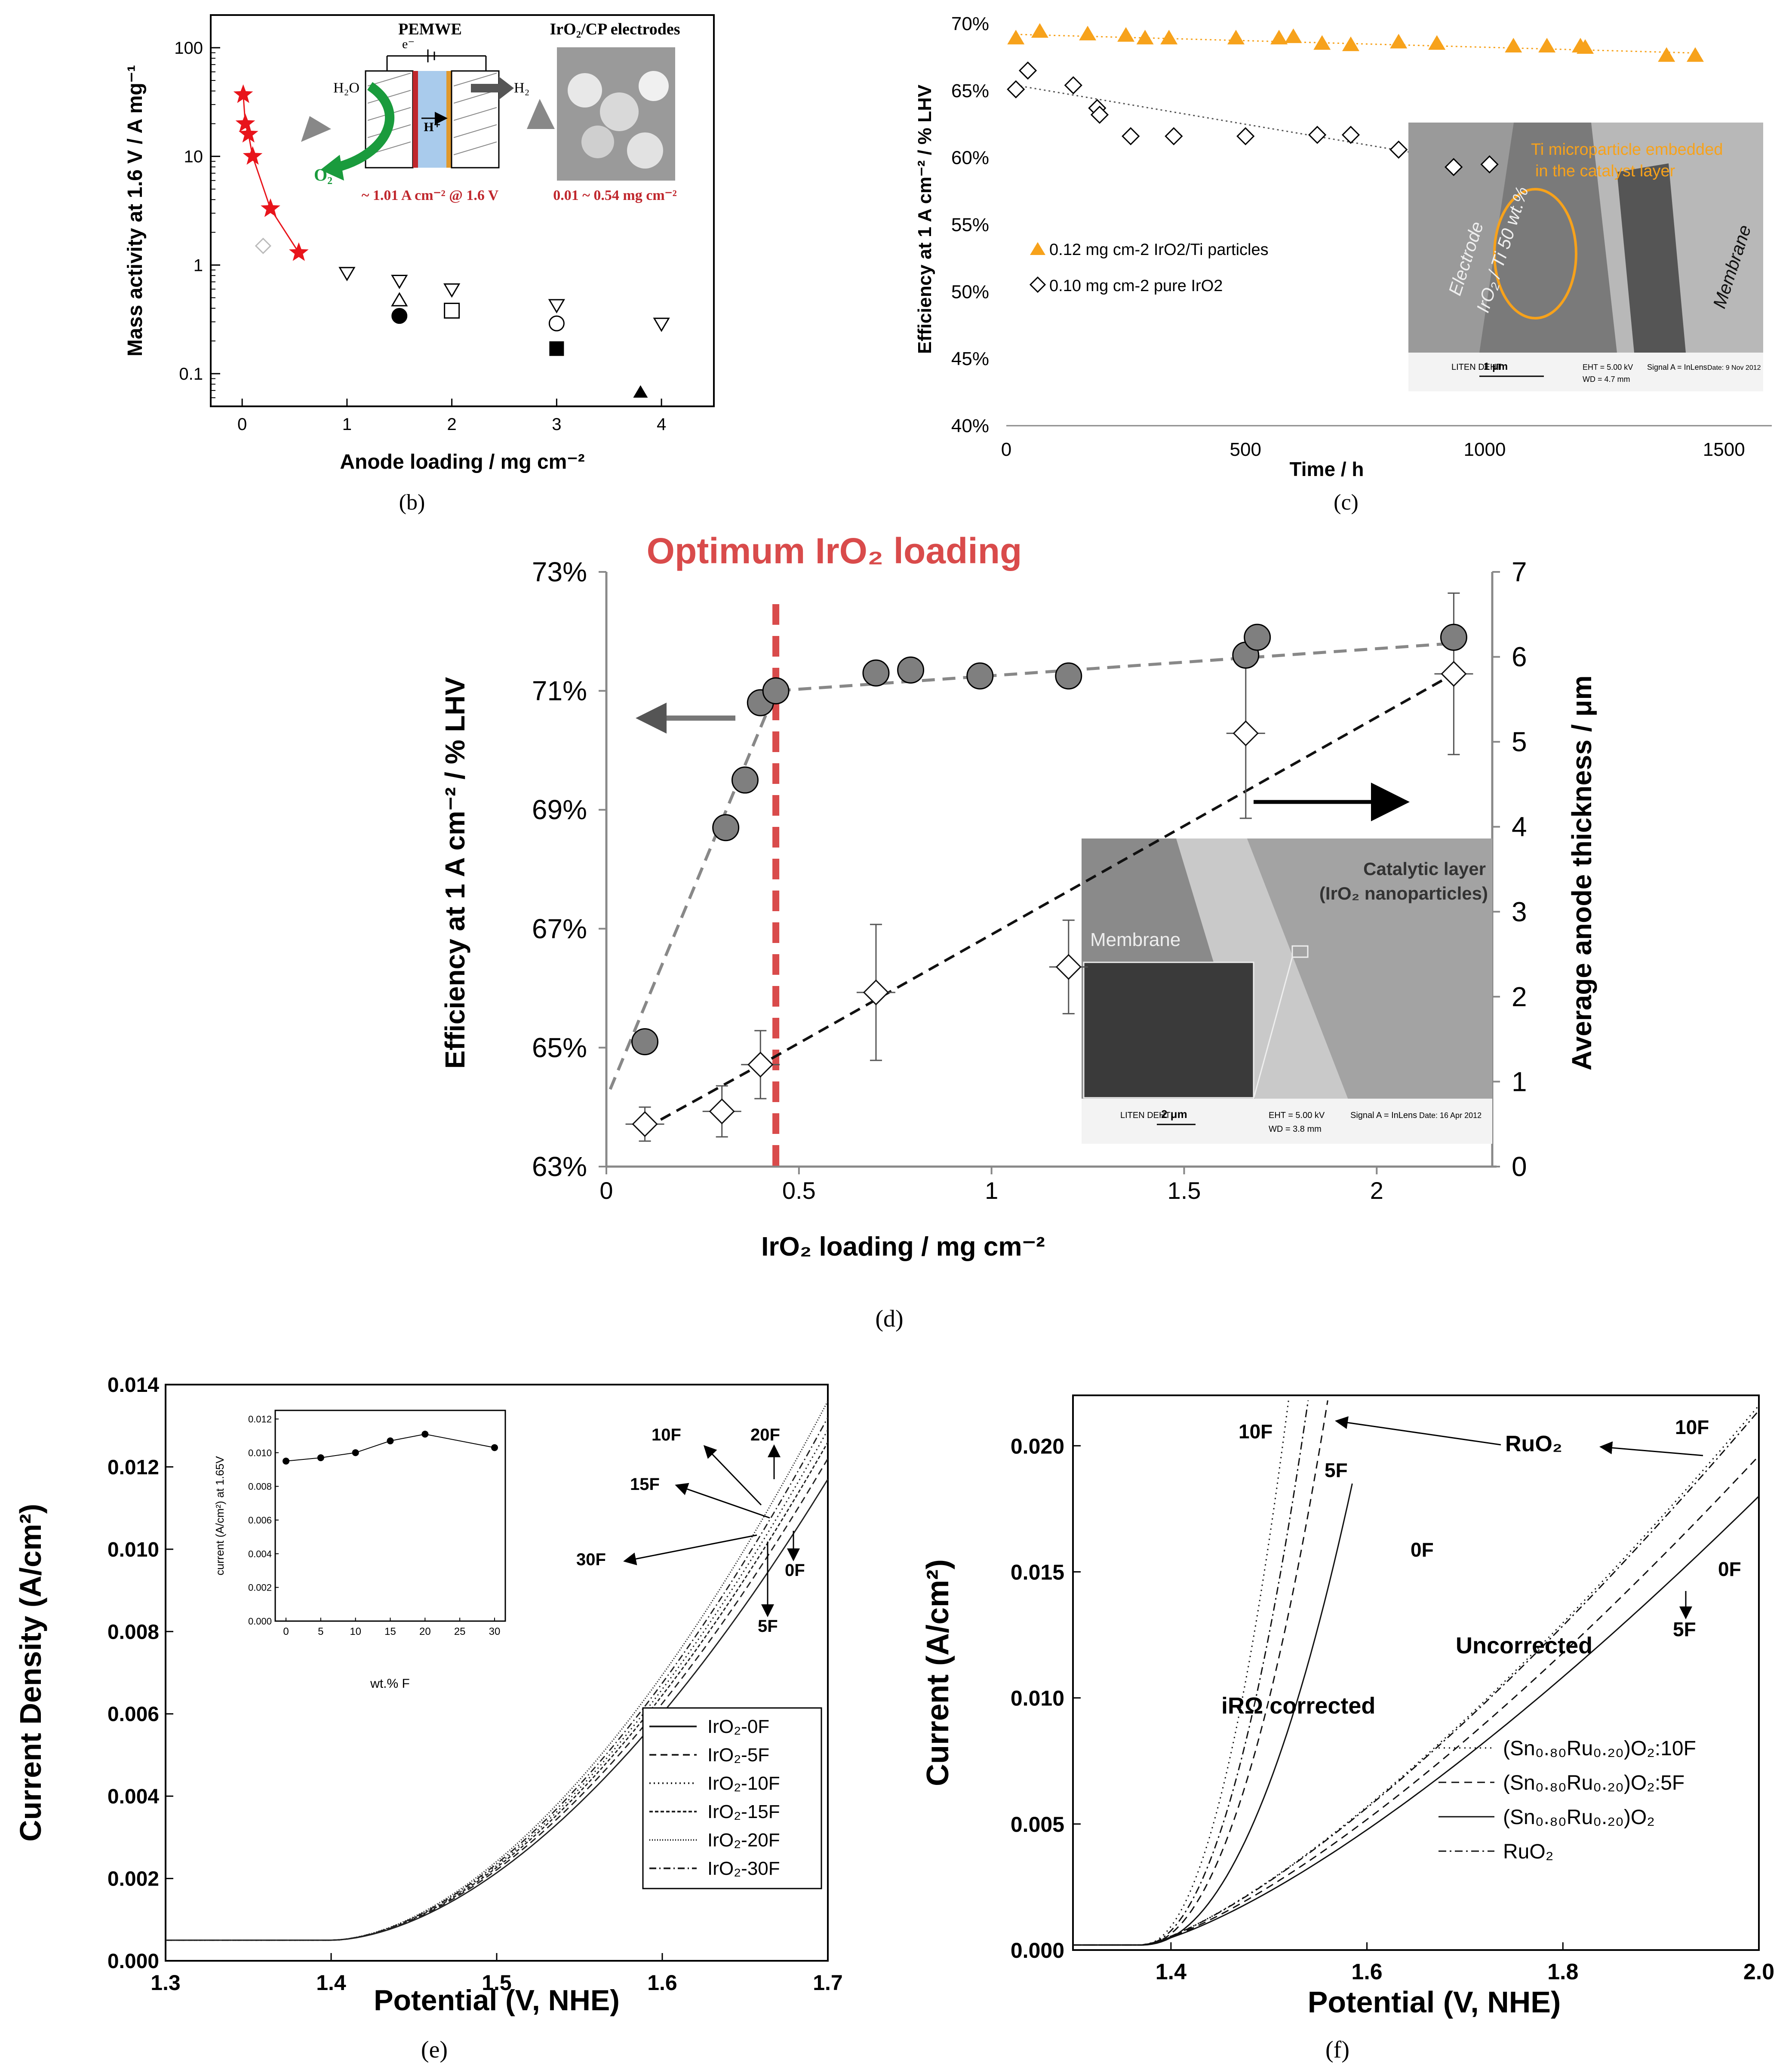 This screenshot has width=1792, height=2067. I want to click on d-inset-zoom-source, so click(1300, 952).